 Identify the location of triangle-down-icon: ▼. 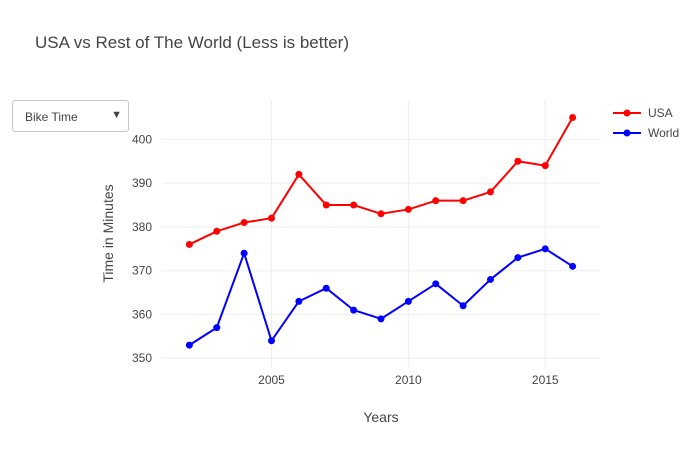
(116, 115).